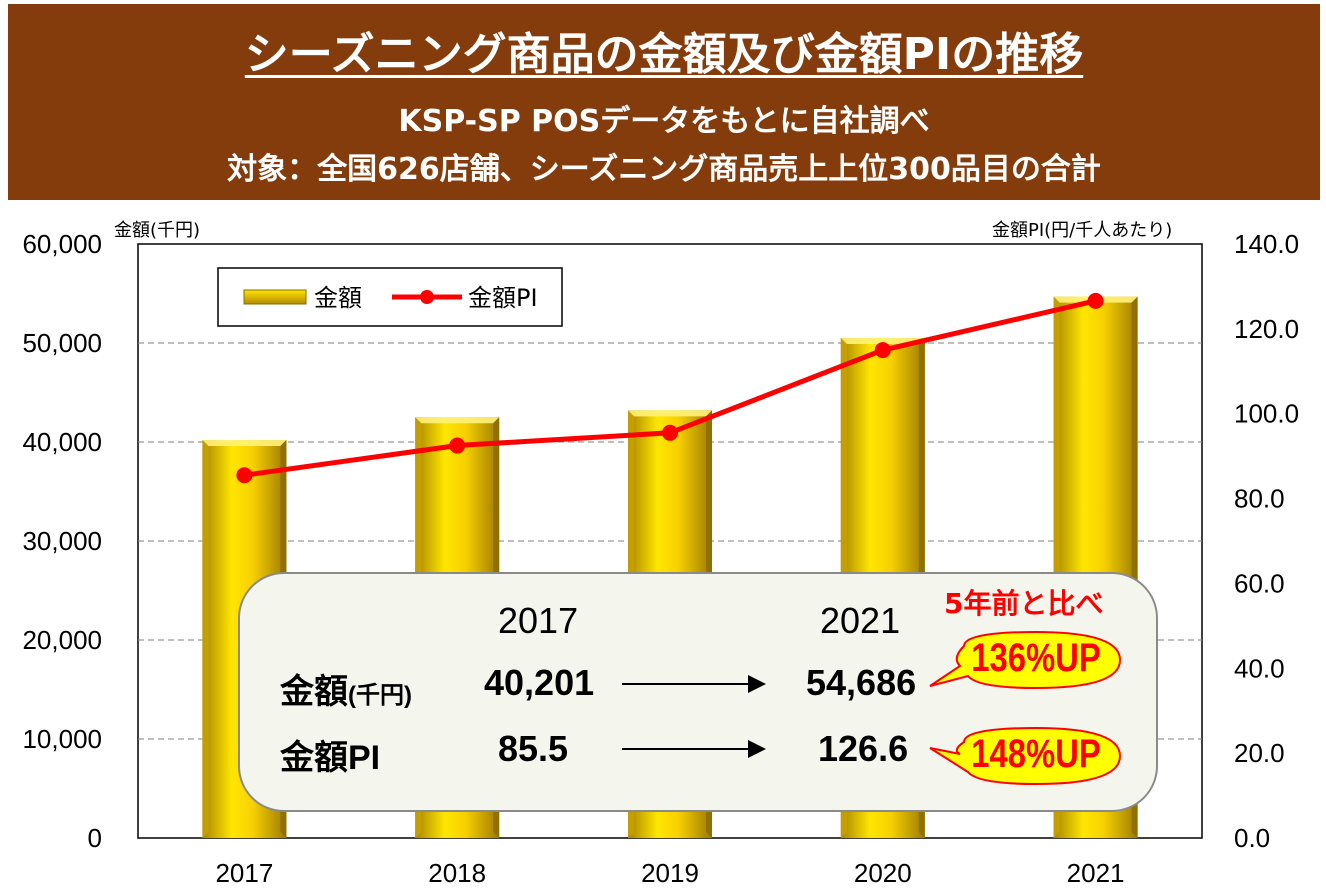 This screenshot has height=896, width=1326. What do you see at coordinates (62, 640) in the screenshot?
I see `left-axis-tick-label: 20,000` at bounding box center [62, 640].